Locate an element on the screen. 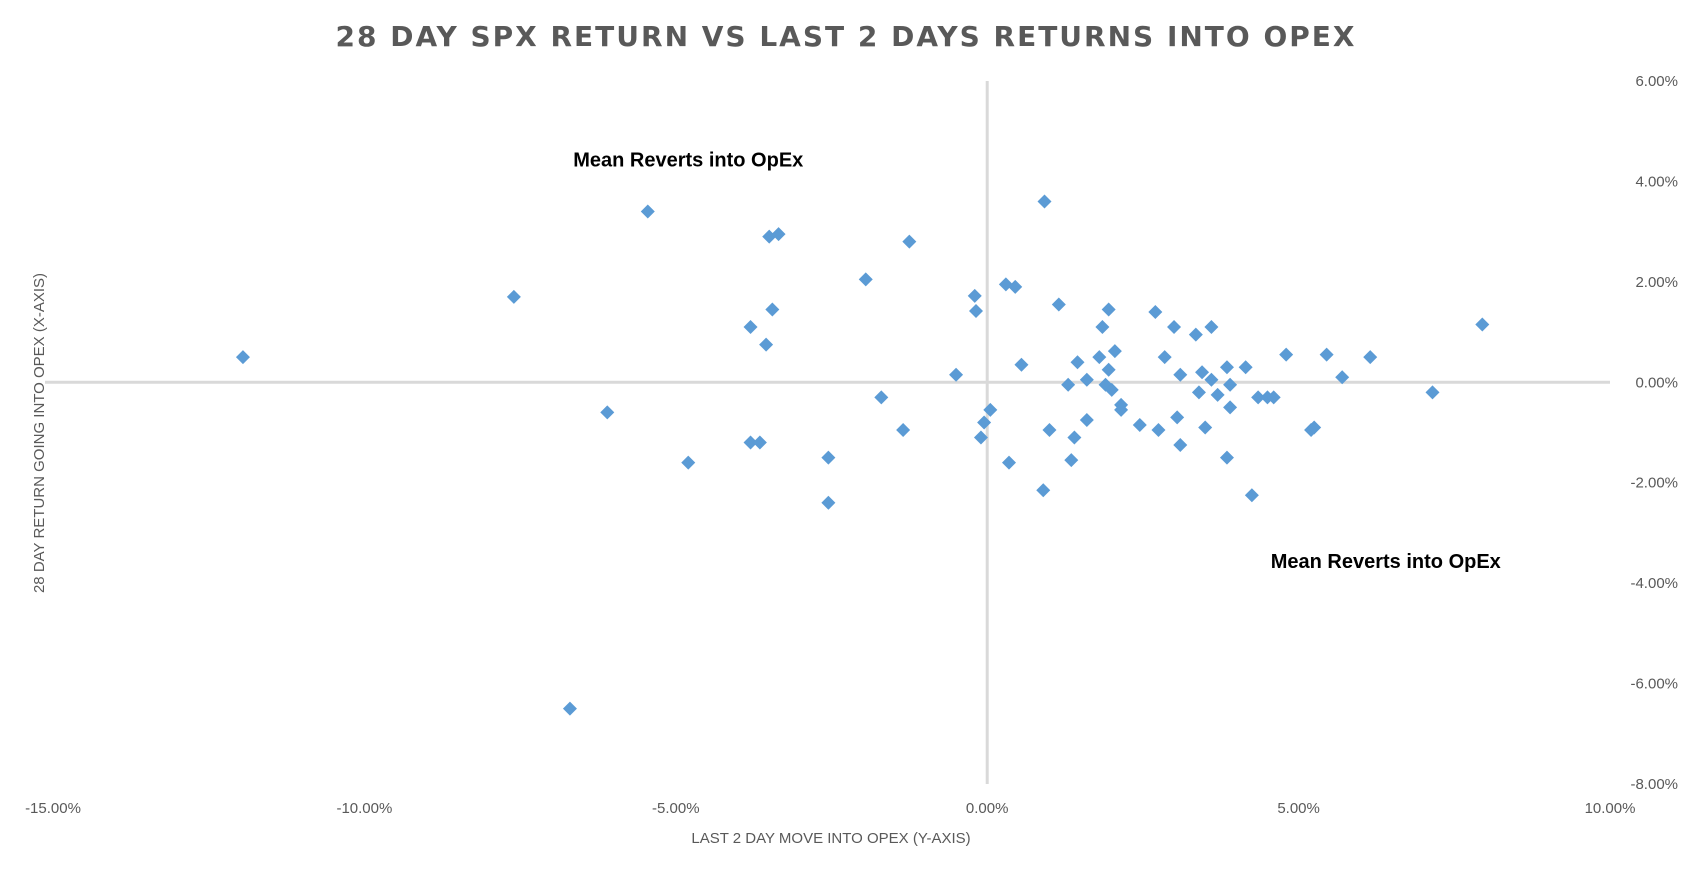 The height and width of the screenshot is (872, 1693). y-tick-label: 2.00% is located at coordinates (1656, 282).